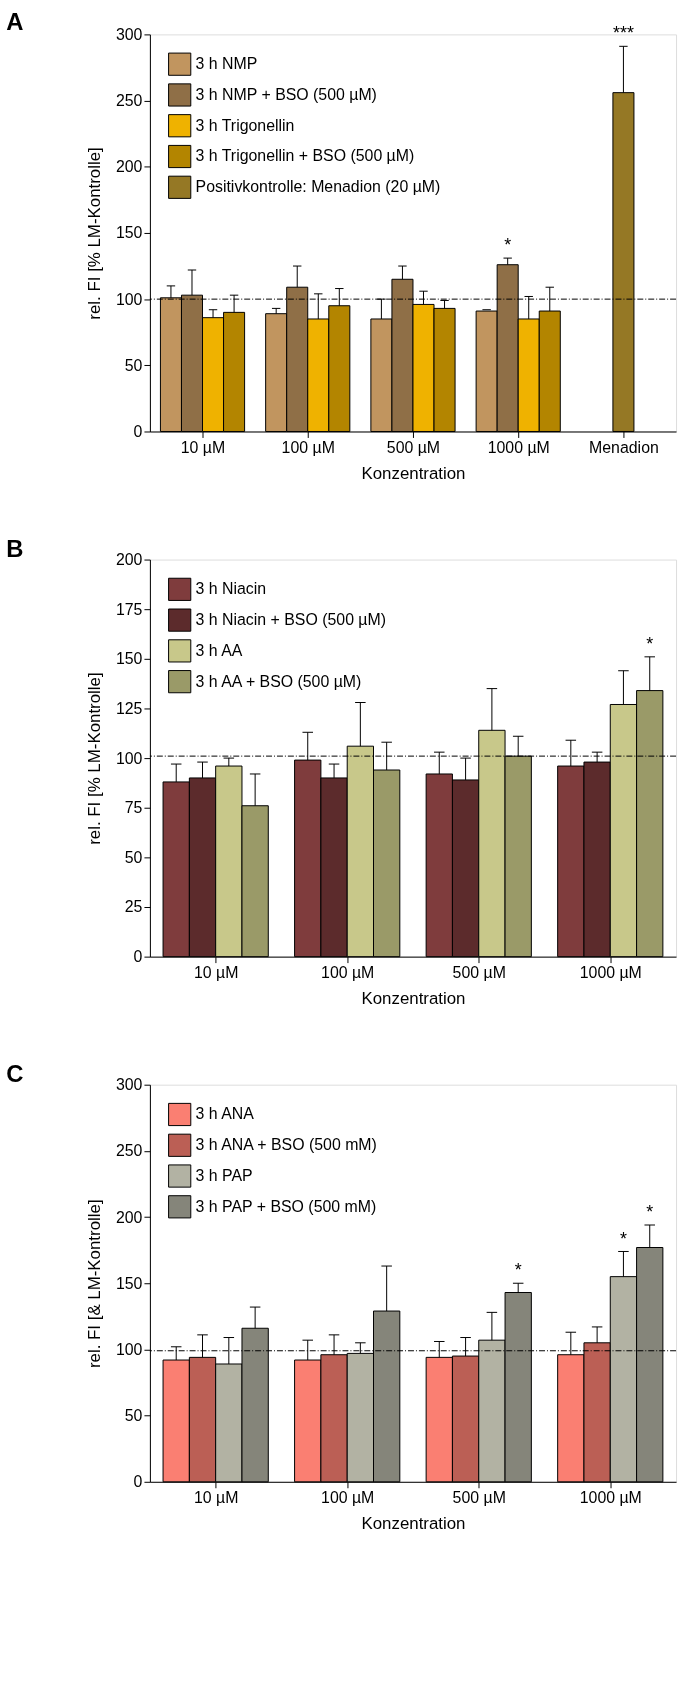 The height and width of the screenshot is (1691, 682). Describe the element at coordinates (129, 708) in the screenshot. I see `y-tick-label: 125` at that location.